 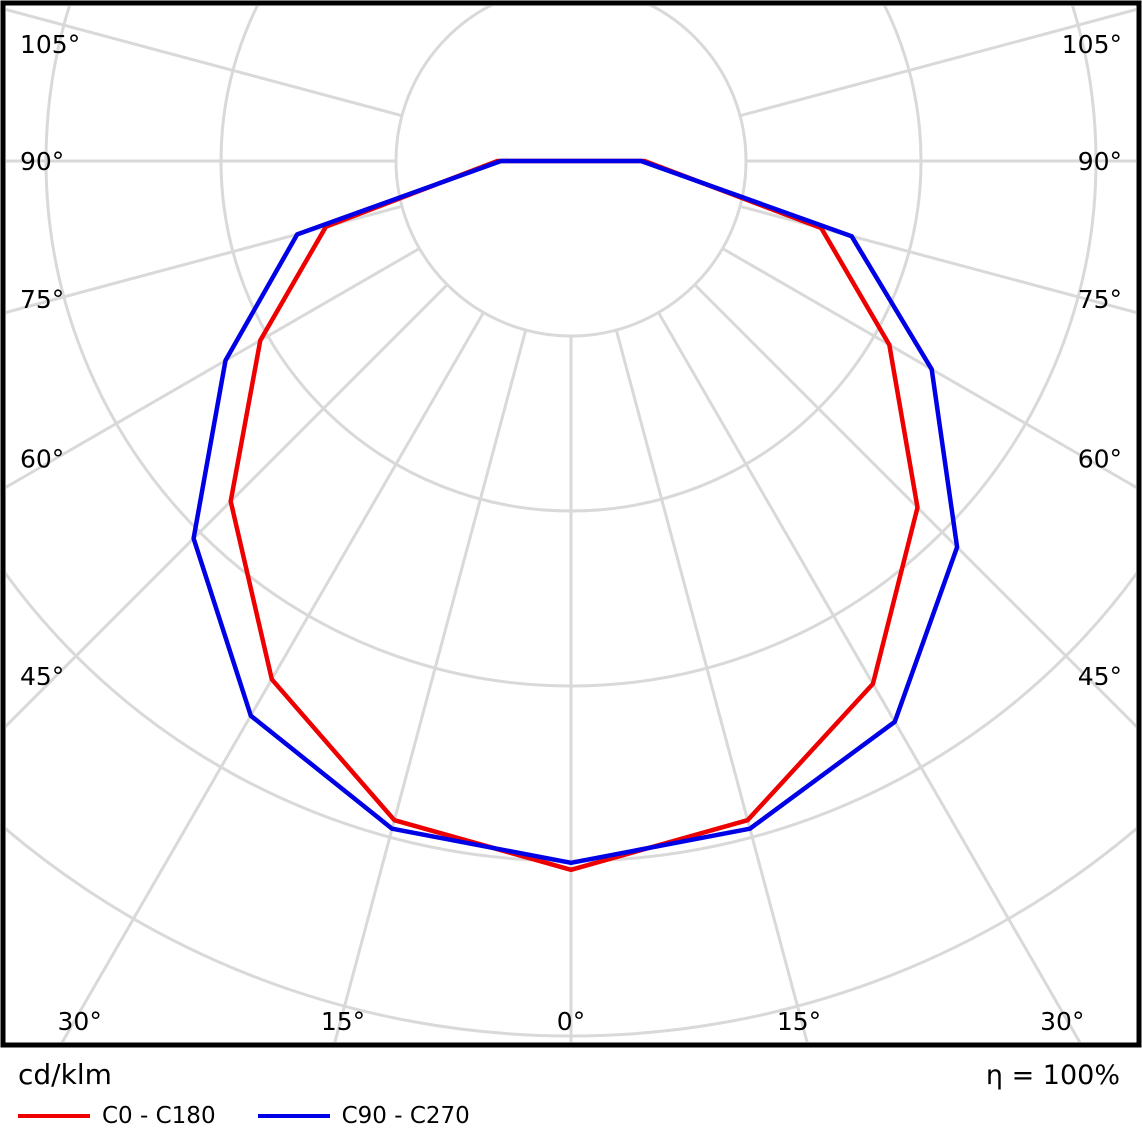 I want to click on legend: C0 - C180 C90 - C270, so click(x=571, y=1110).